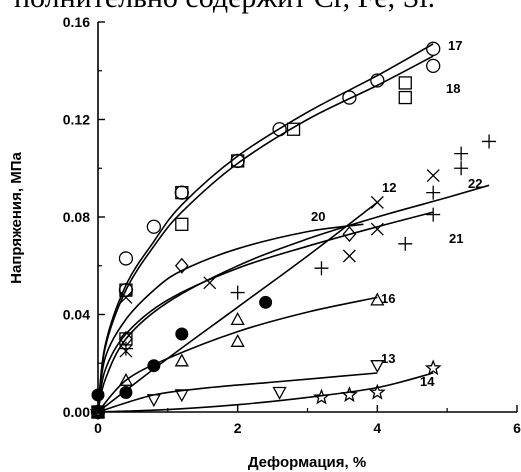 The height and width of the screenshot is (472, 521). Describe the element at coordinates (388, 298) in the screenshot. I see `curve-label-16: 16` at that location.